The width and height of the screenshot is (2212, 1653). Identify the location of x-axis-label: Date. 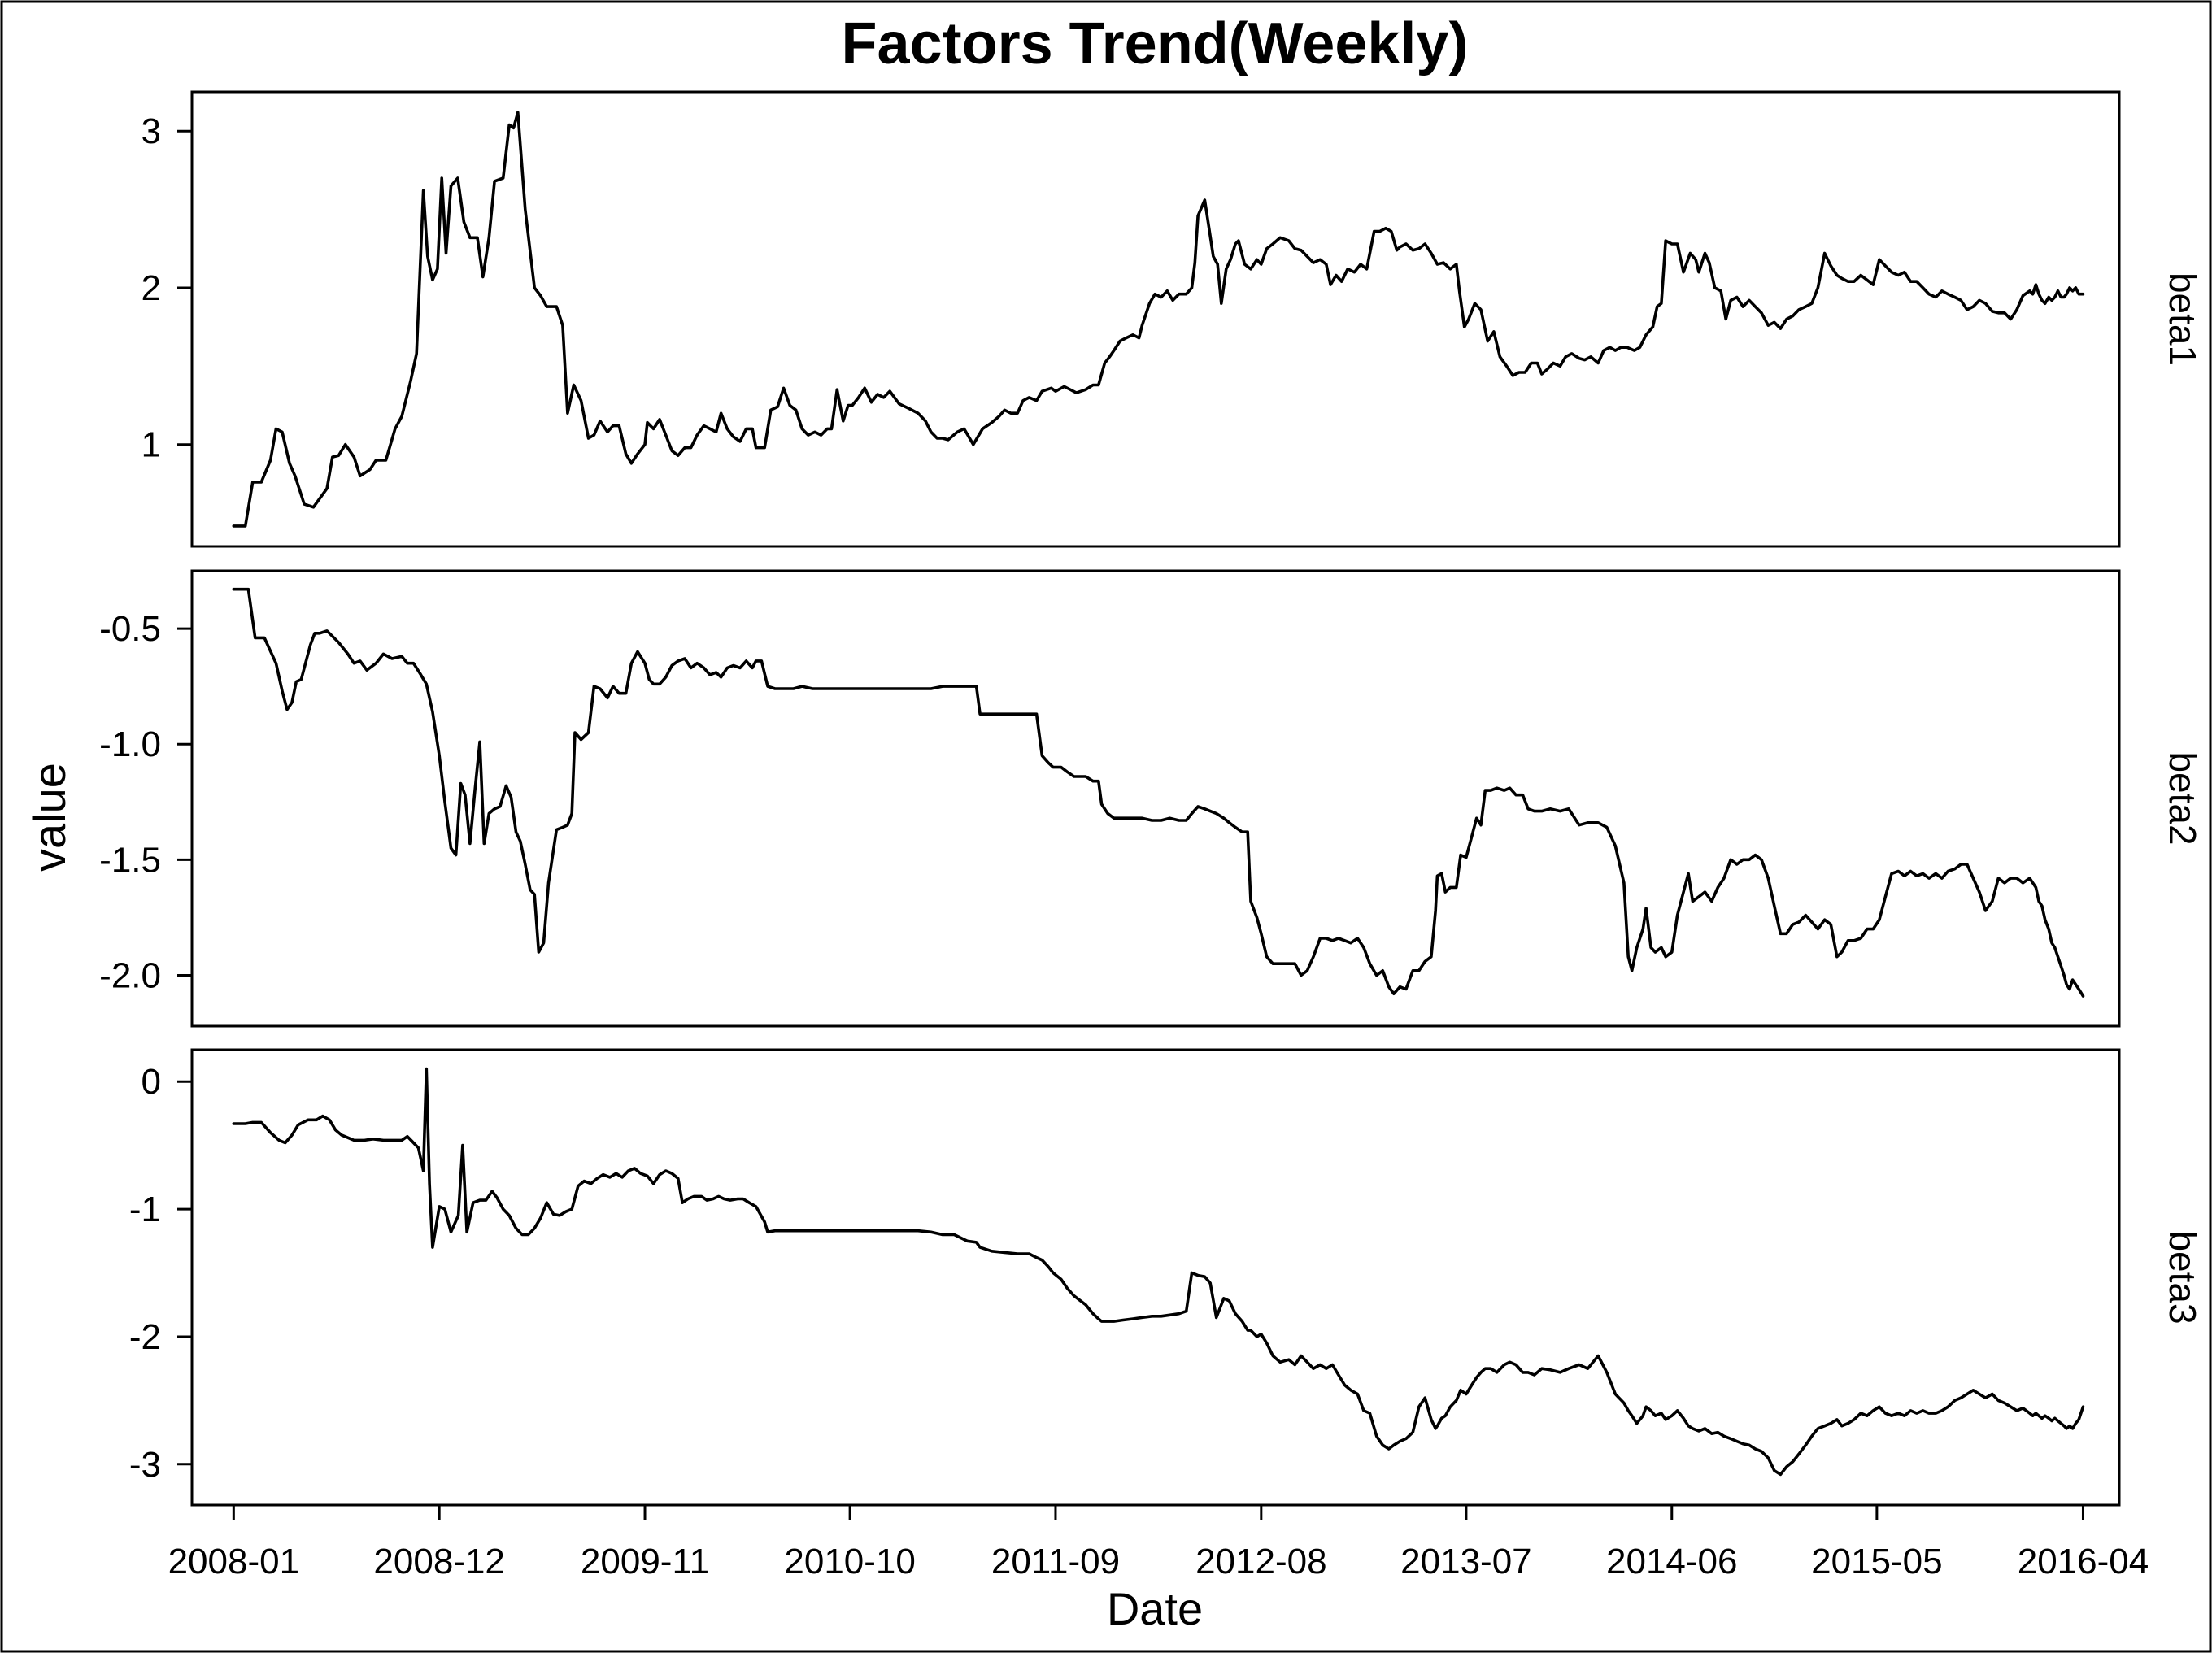
(1155, 1608).